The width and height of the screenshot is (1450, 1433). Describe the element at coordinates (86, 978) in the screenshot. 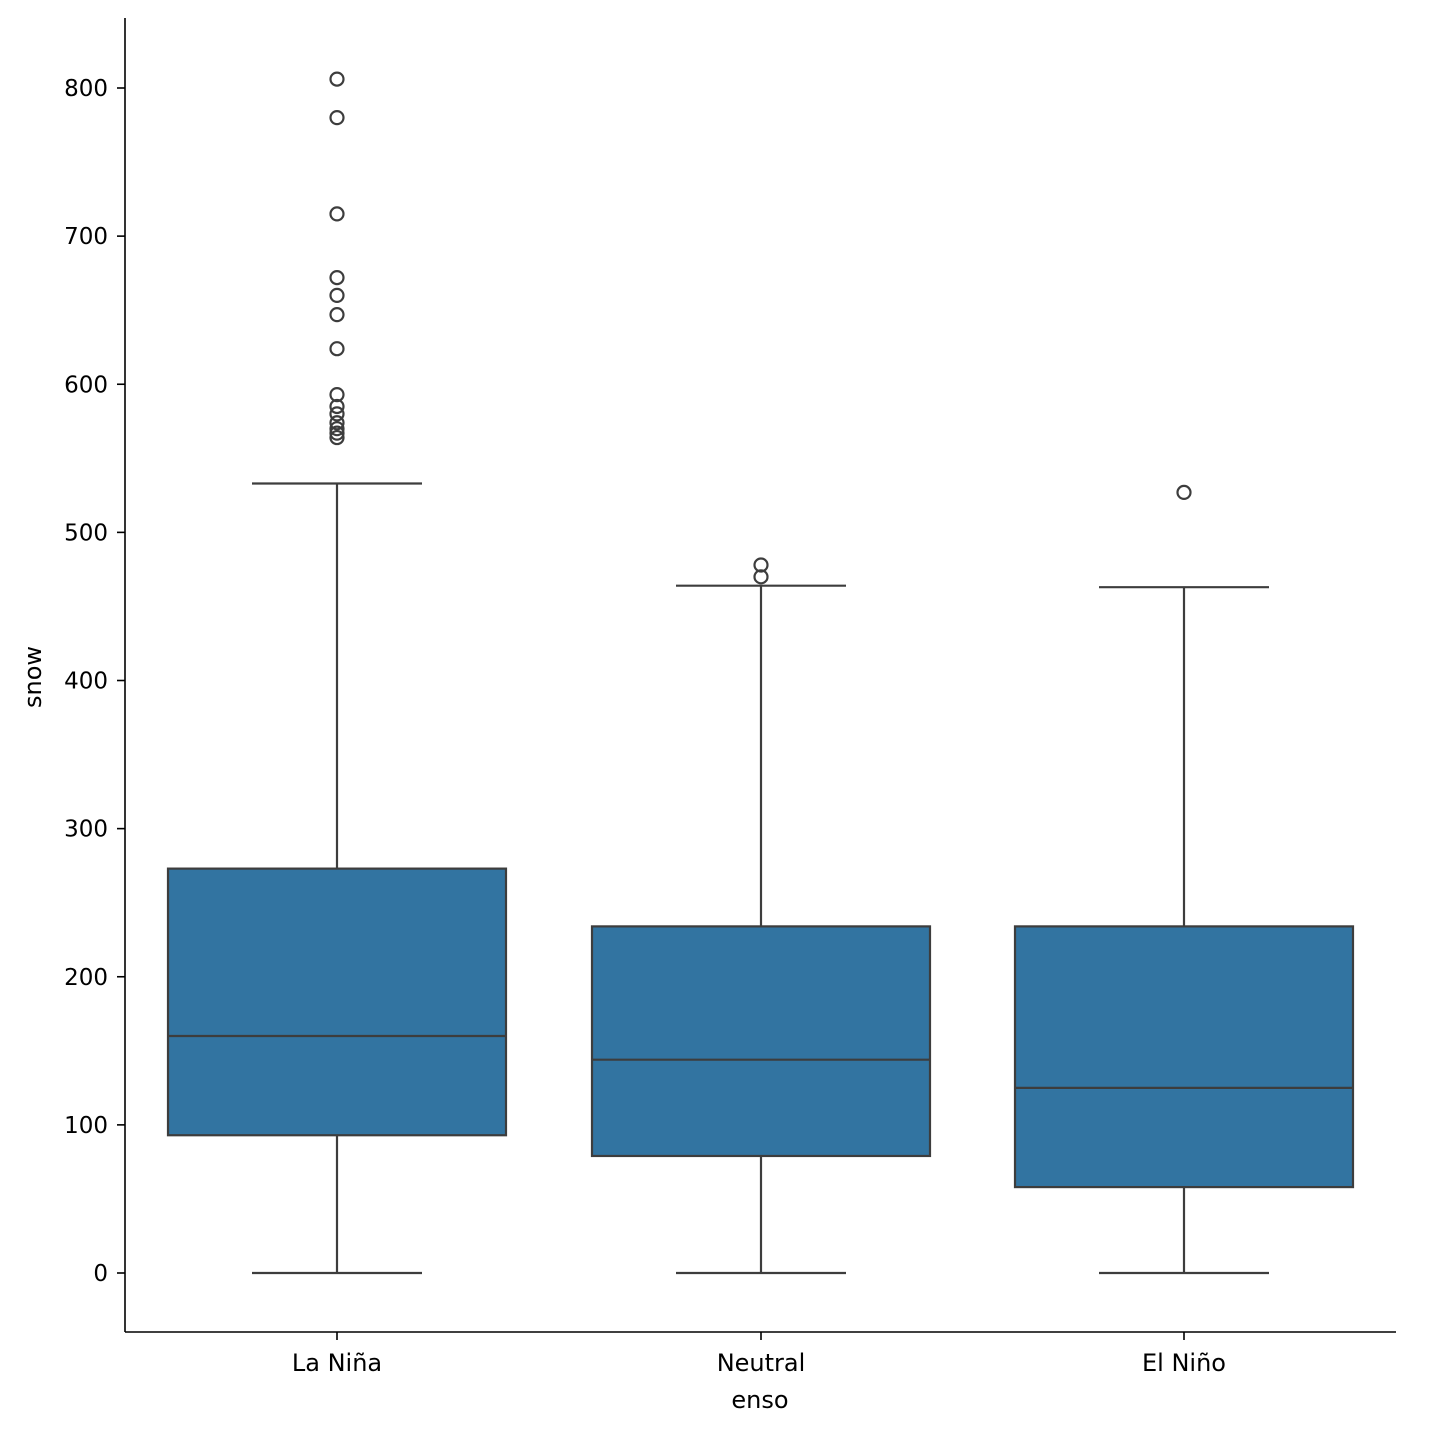

I see `y-tick-label: 200` at that location.